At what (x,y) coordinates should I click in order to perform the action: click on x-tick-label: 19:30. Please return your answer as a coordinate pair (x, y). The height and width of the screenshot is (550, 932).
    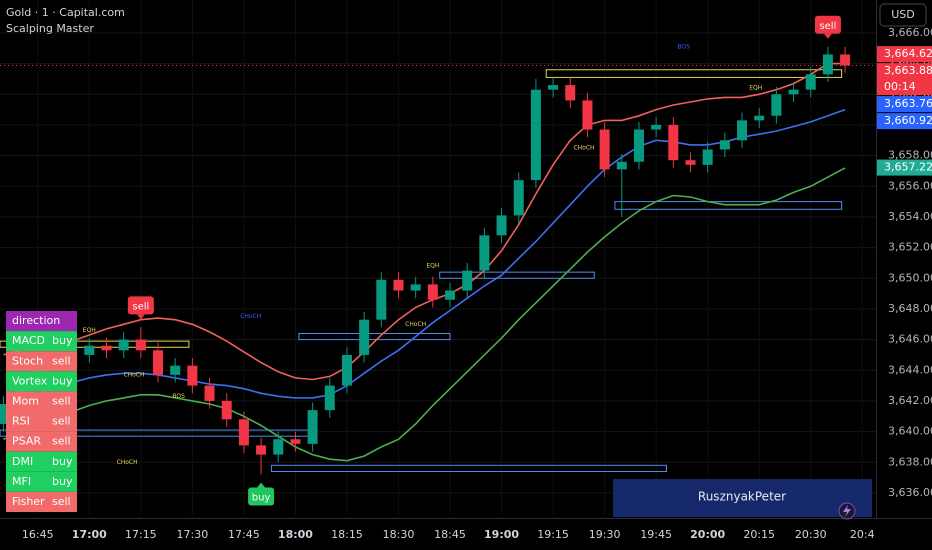
    Looking at the image, I should click on (605, 534).